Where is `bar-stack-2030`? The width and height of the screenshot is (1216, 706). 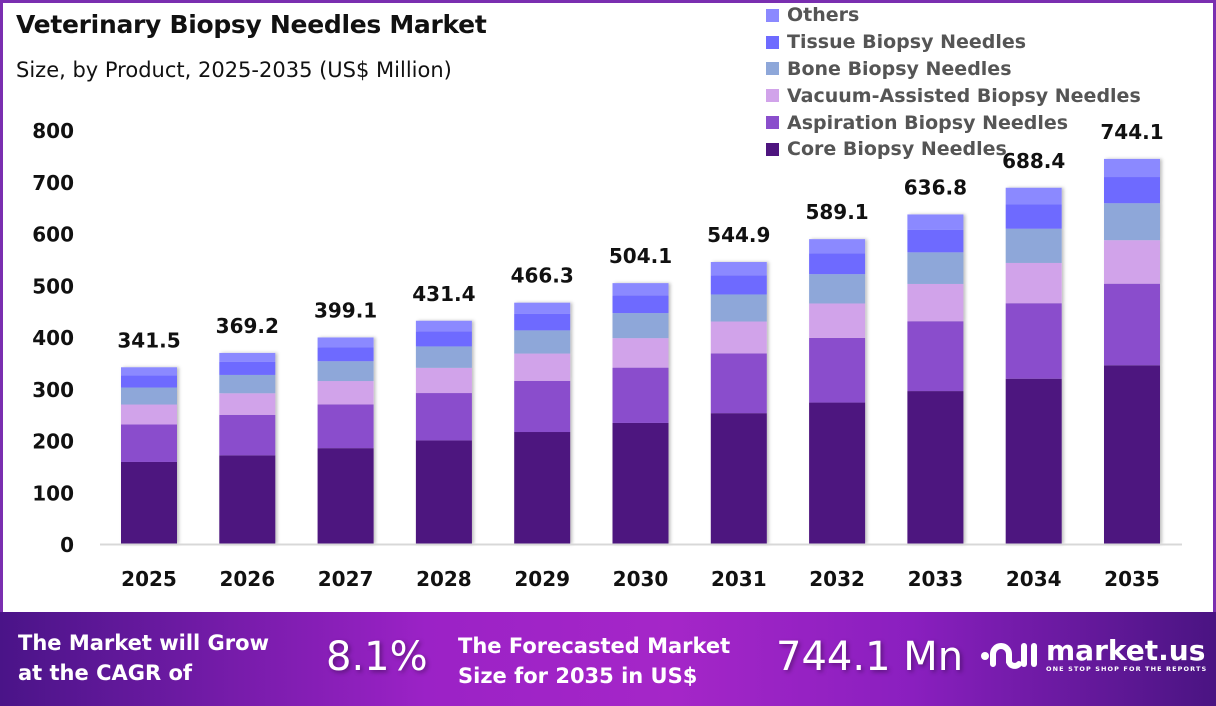
bar-stack-2030 is located at coordinates (640, 413).